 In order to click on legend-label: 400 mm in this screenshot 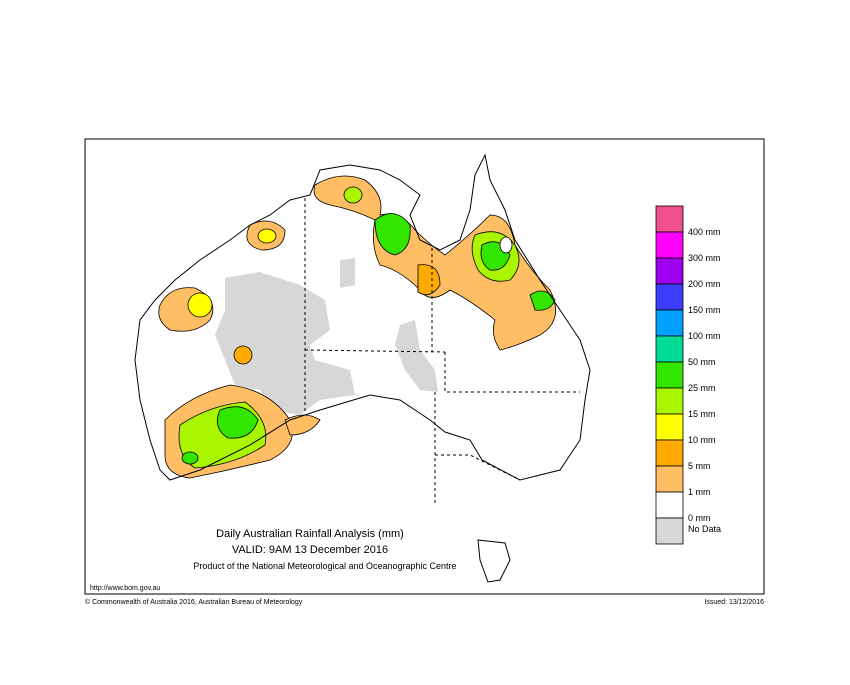, I will do `click(704, 232)`.